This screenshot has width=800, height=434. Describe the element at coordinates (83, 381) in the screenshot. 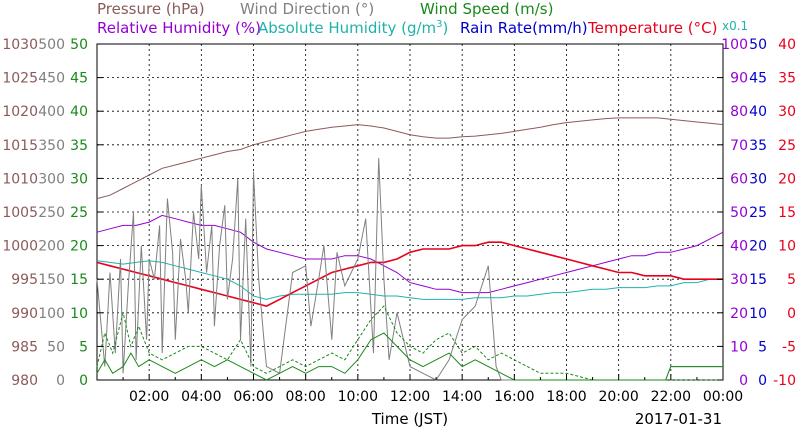

I see `wind-speed-tick-label: 0` at that location.